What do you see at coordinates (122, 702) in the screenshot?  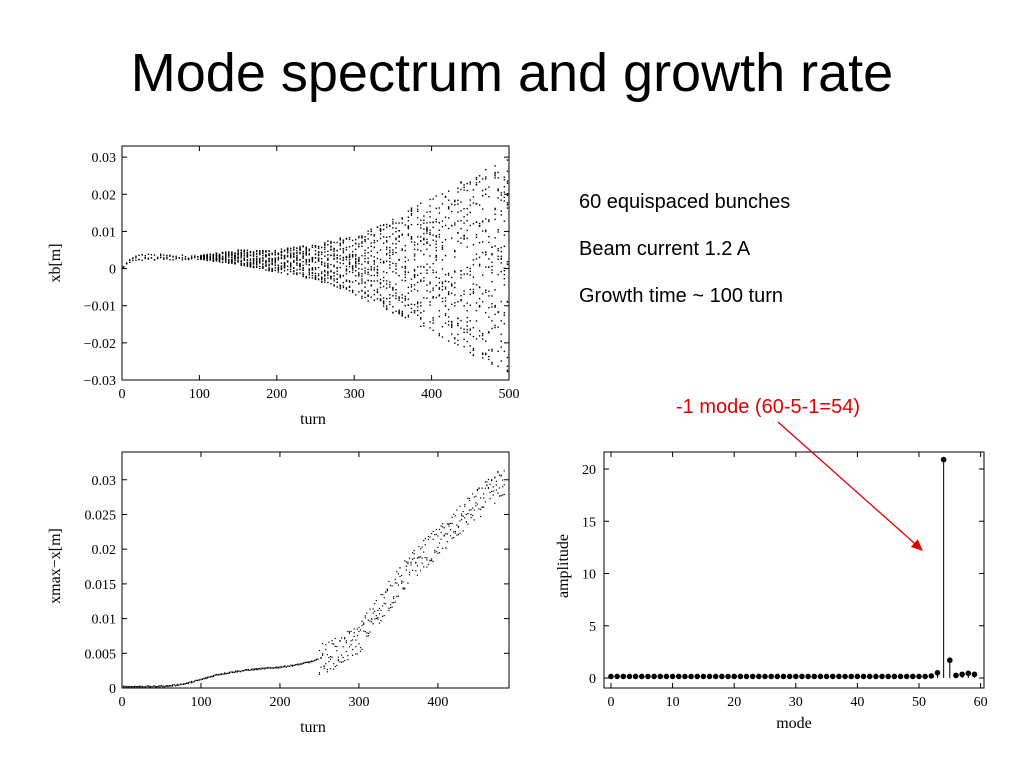 I see `chart2-xtick-label: 0` at bounding box center [122, 702].